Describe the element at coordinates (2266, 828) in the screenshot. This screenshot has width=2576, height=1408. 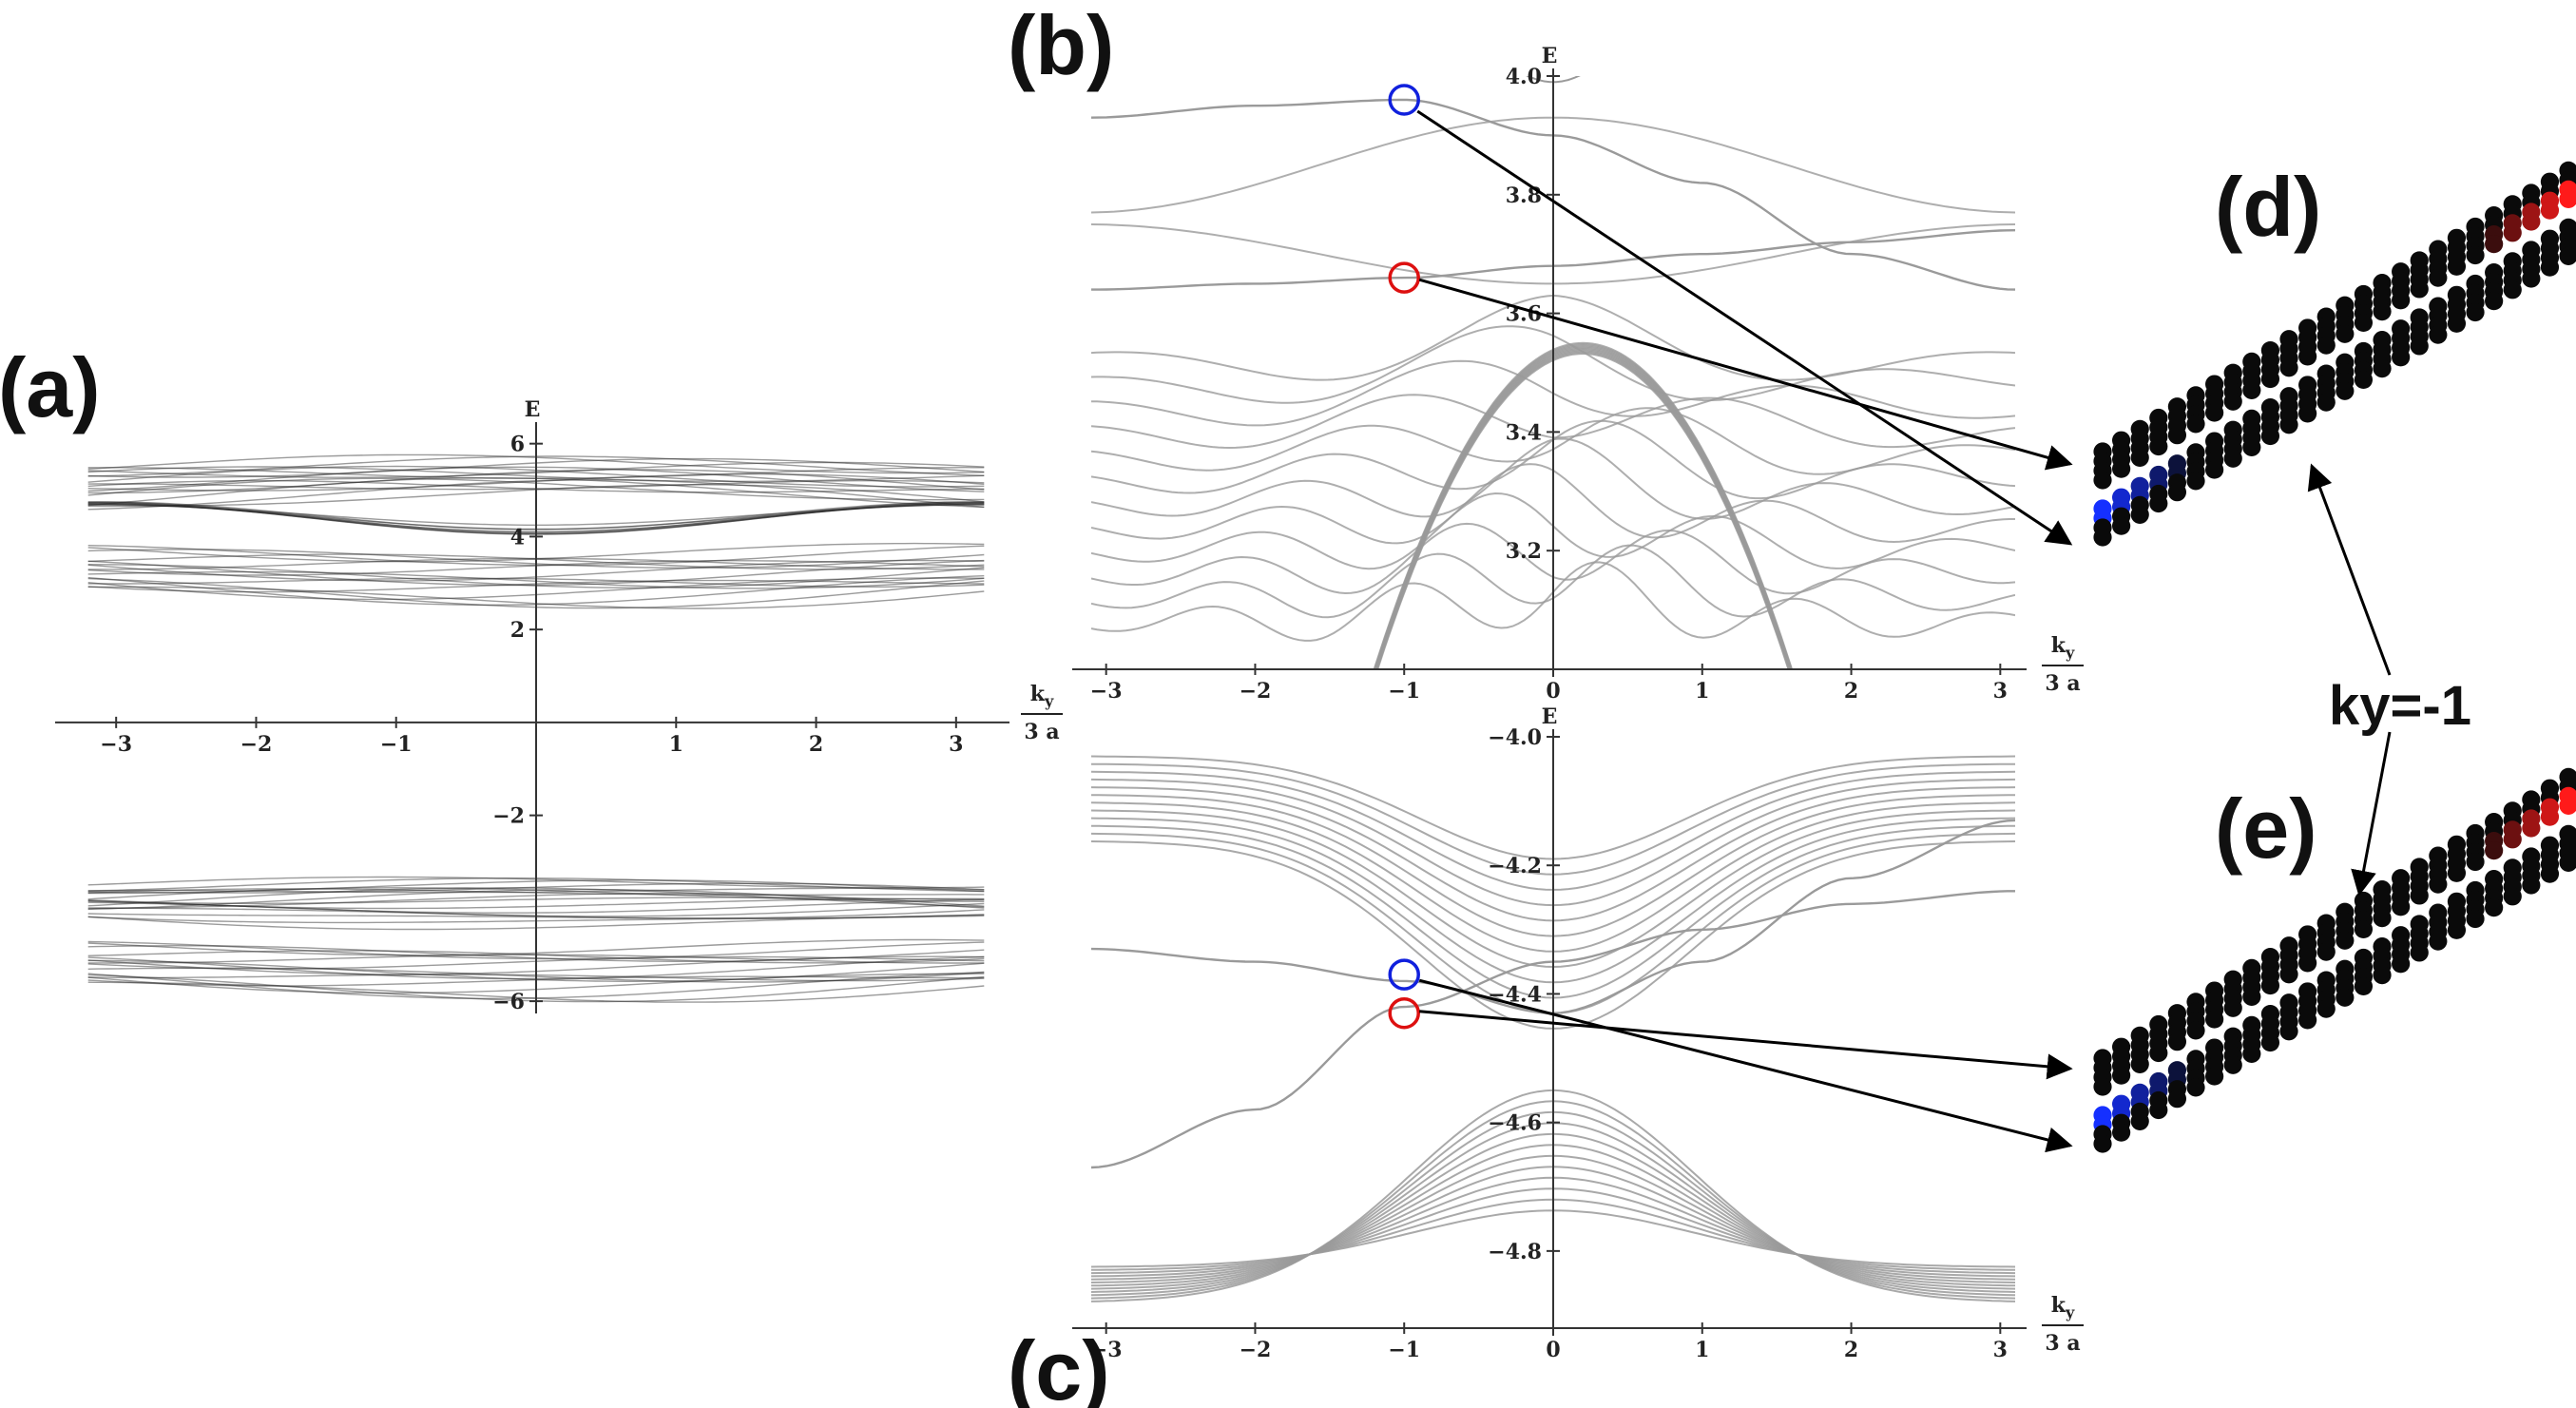
I see `panel-label-e: (e)` at that location.